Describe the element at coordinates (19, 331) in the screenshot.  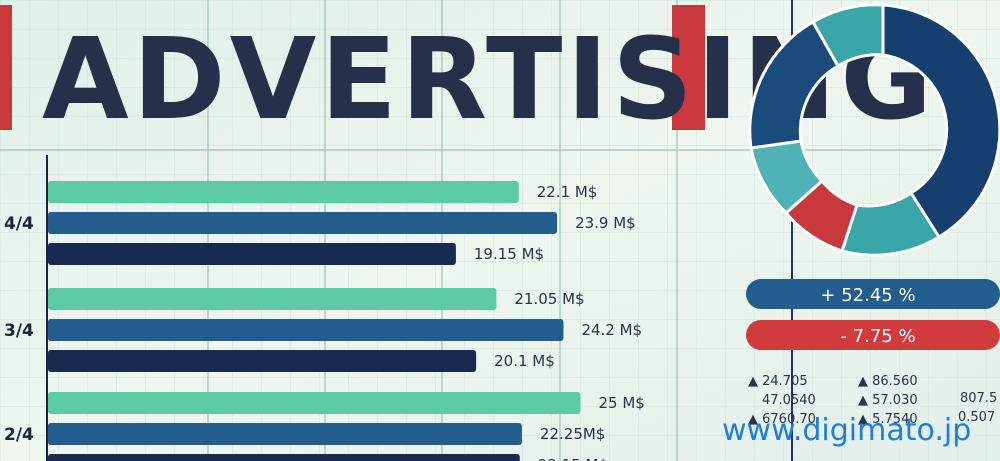
I see `category-label: 3/4` at that location.